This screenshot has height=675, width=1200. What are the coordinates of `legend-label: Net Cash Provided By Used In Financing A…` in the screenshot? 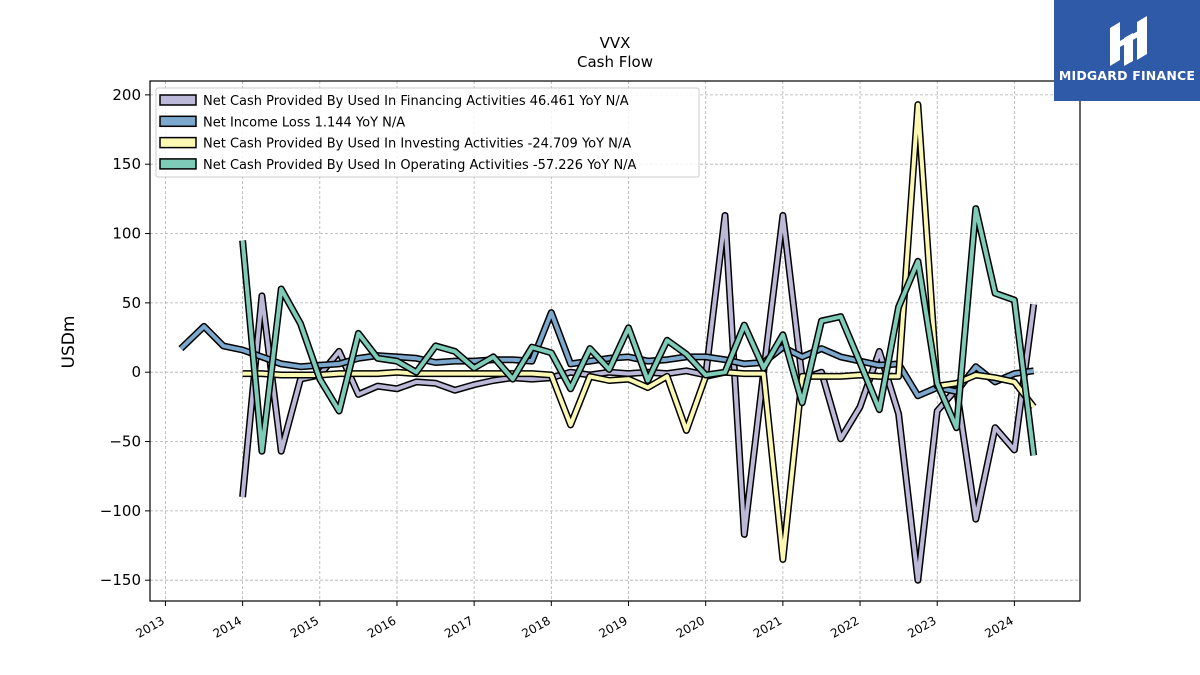 It's located at (416, 101).